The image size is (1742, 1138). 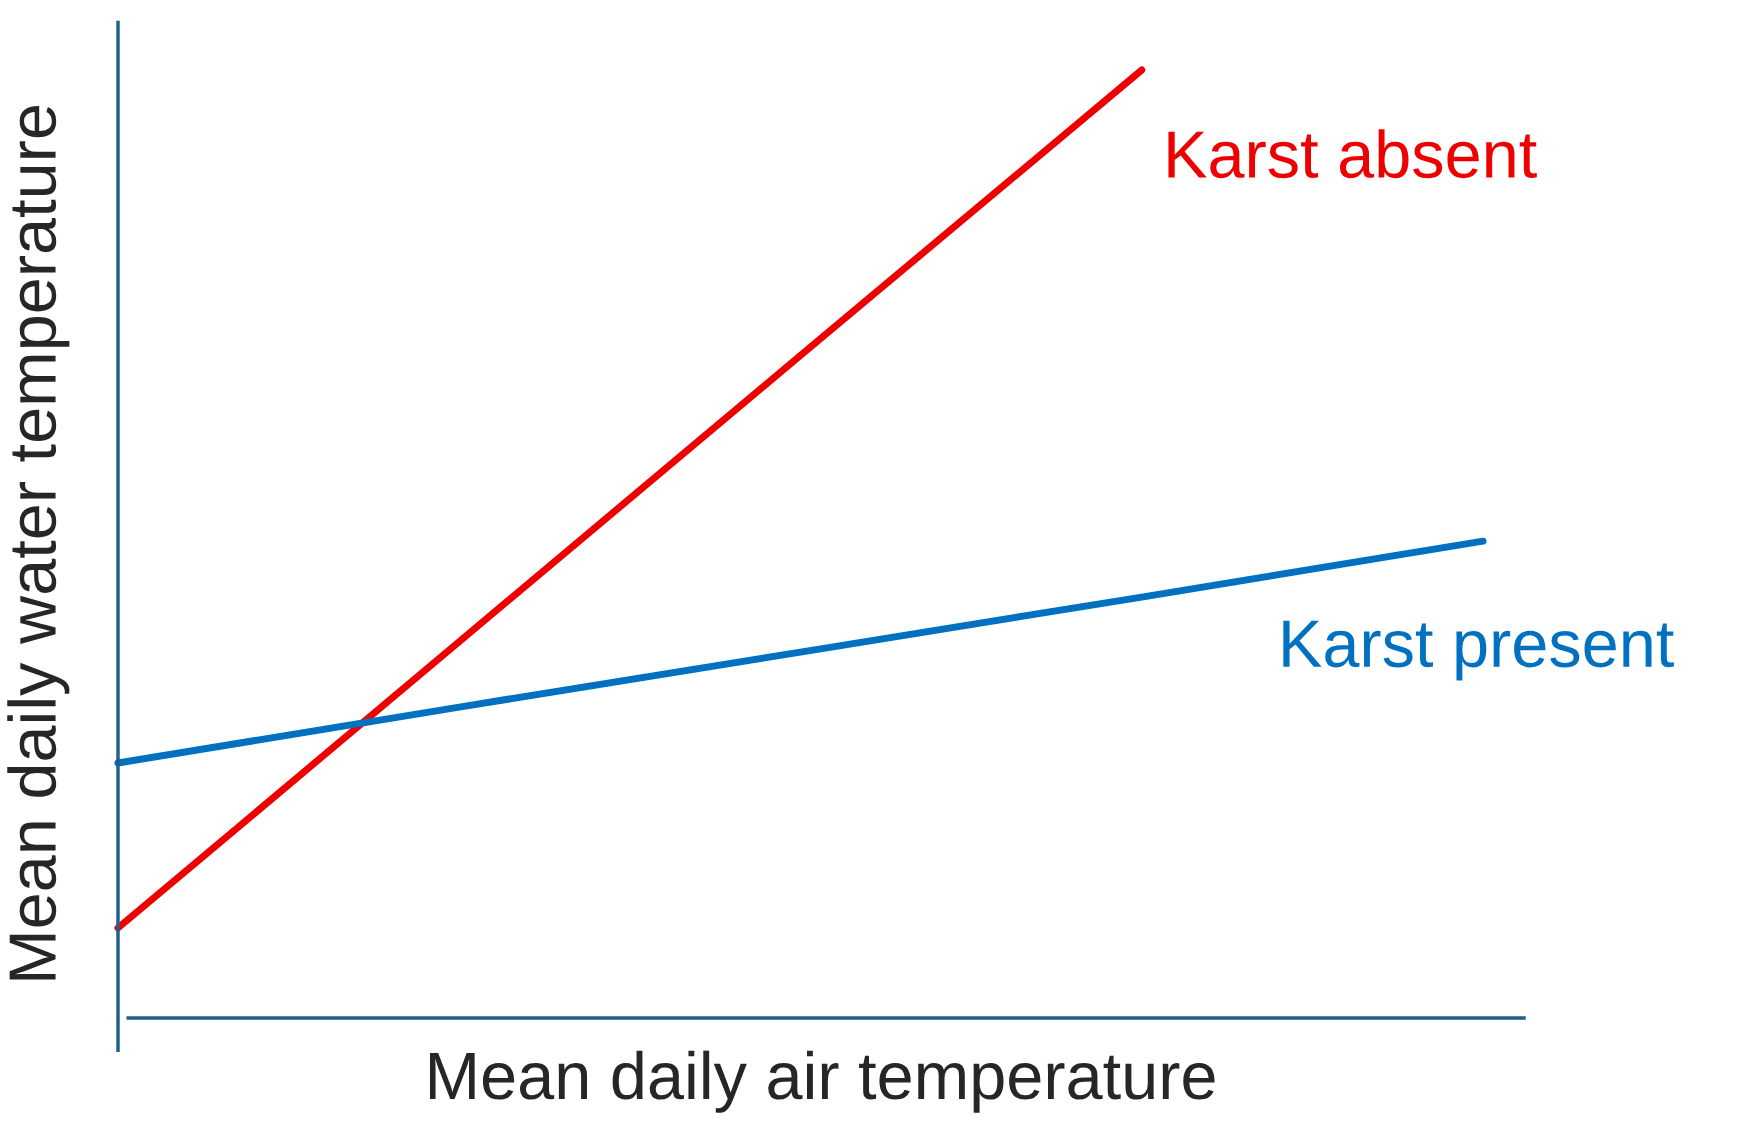 I want to click on series-label: Karst present, so click(x=1478, y=650).